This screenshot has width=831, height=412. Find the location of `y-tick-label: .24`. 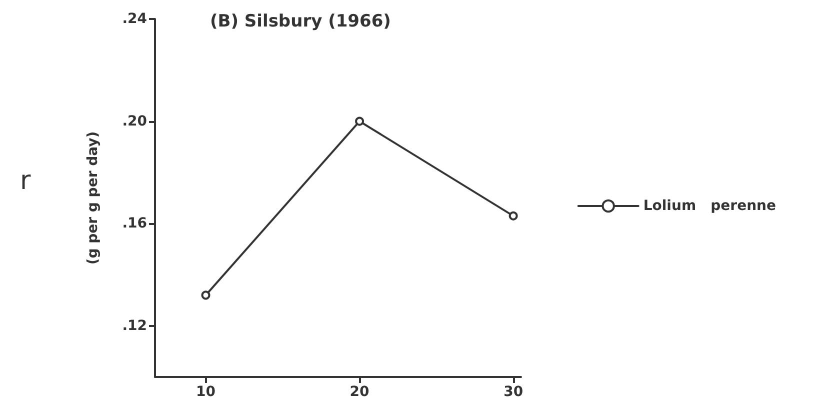

y-tick-label: .24 is located at coordinates (135, 19).